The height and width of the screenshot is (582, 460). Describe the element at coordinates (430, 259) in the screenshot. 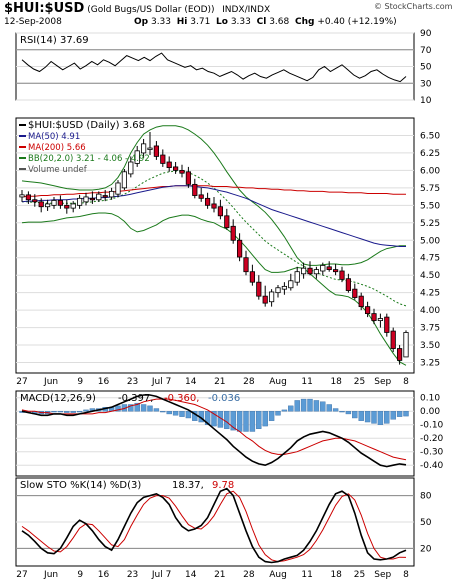

I see `price-y-tick-label: 4.75` at that location.